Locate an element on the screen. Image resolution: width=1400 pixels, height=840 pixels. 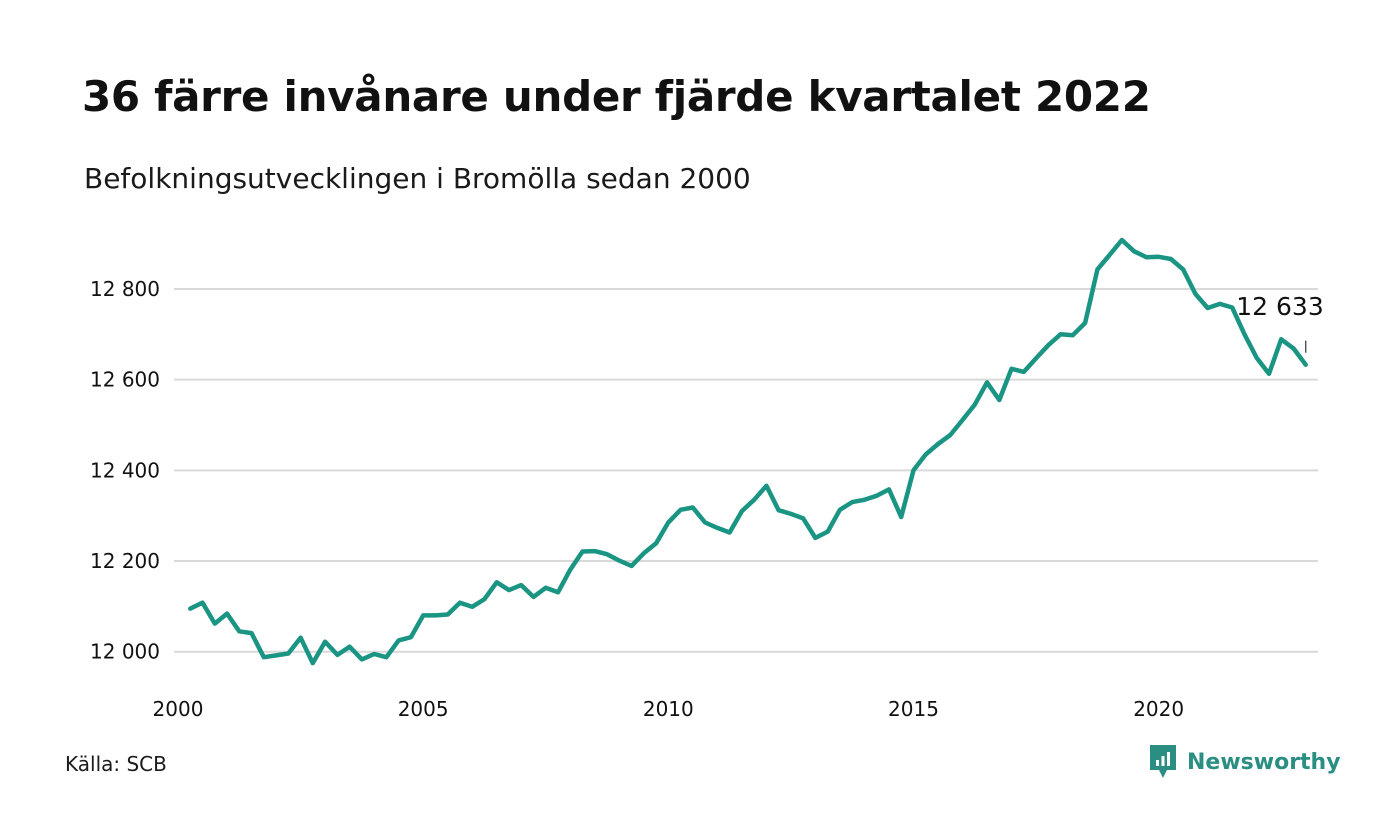
y-axis-labels: 12 000 12 200 12 400 12 600 12 800 is located at coordinates (125, 470).